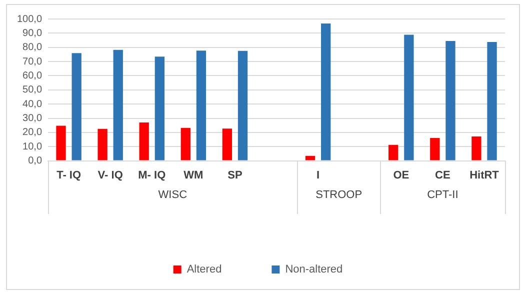 This screenshot has height=295, width=526. Describe the element at coordinates (401, 175) in the screenshot. I see `x-tick-label: OE` at that location.